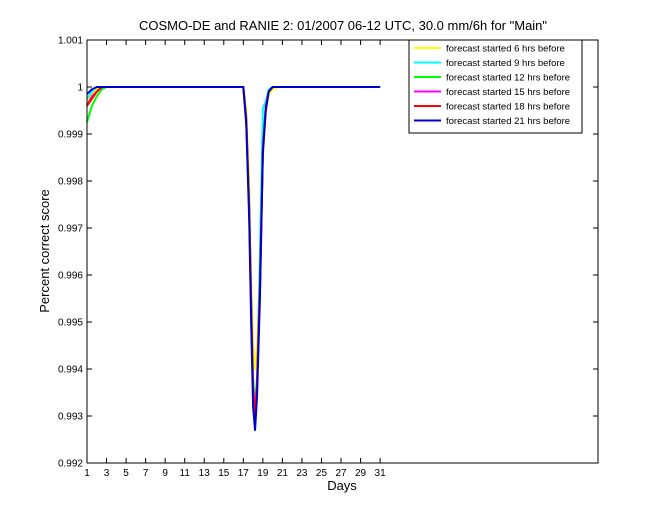  Describe the element at coordinates (224, 473) in the screenshot. I see `x-tick-label: 15` at that location.